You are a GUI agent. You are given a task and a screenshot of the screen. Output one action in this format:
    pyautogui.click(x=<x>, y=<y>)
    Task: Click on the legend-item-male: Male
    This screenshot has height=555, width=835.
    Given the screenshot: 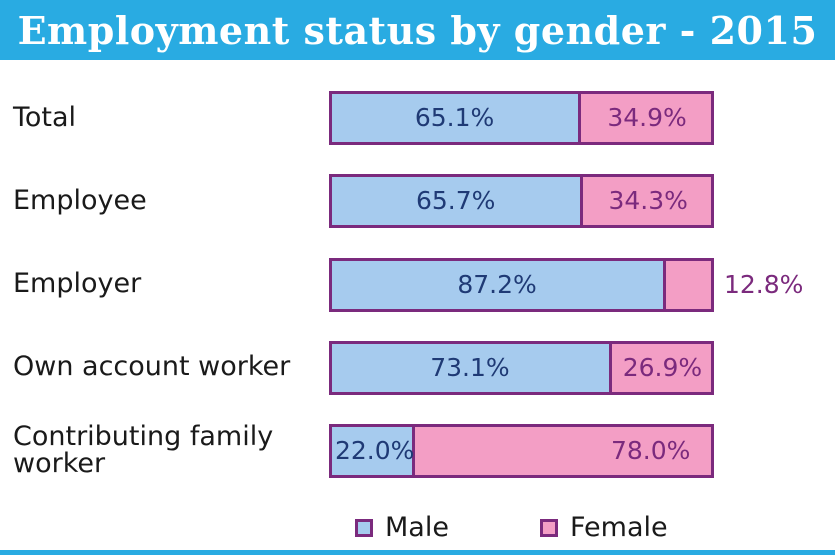 What is the action you would take?
    pyautogui.click(x=402, y=527)
    